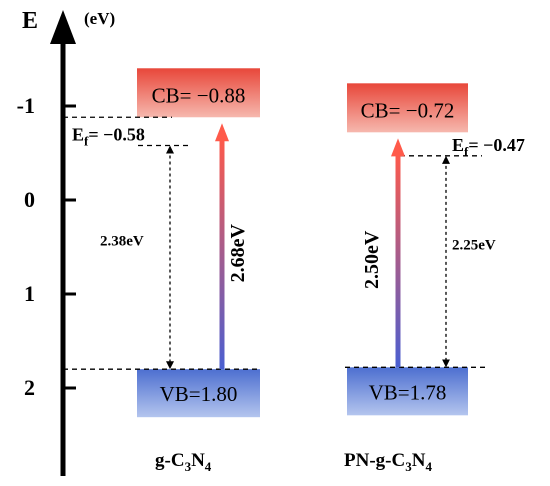 The image size is (550, 486). What do you see at coordinates (29, 293) in the screenshot?
I see `axis-tick-label: 1` at bounding box center [29, 293].